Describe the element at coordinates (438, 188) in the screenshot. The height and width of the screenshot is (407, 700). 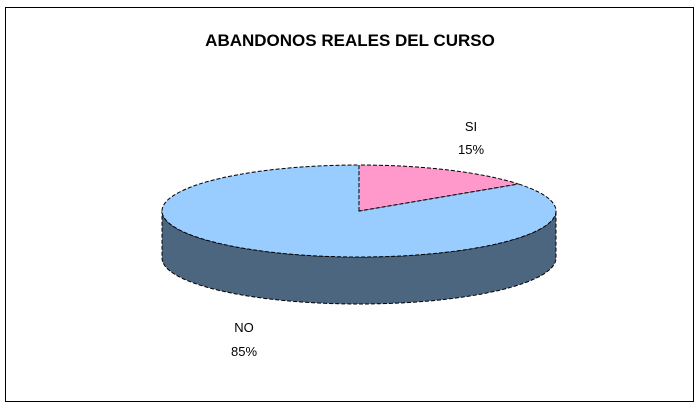
I see `pie-slice-si` at that location.